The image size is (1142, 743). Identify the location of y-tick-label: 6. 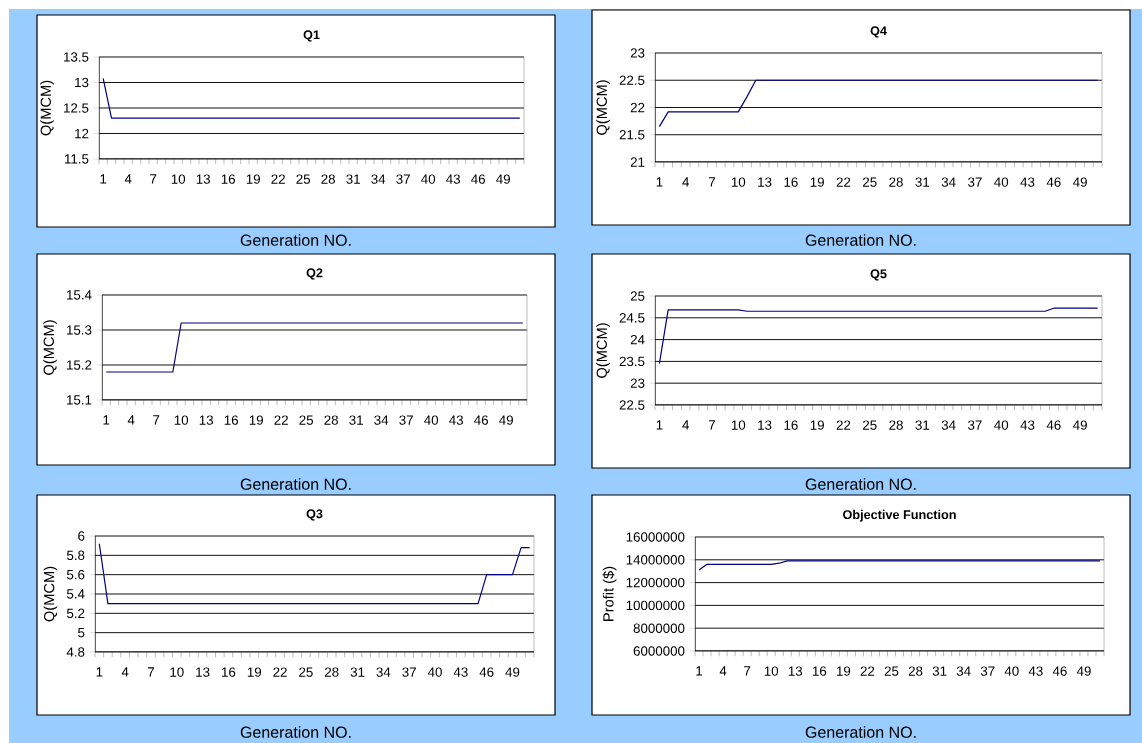
(81, 536).